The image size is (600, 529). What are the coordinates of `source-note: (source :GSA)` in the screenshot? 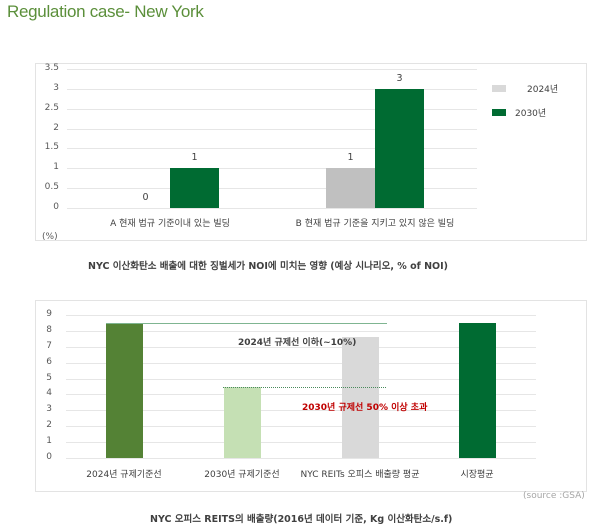 It's located at (554, 496).